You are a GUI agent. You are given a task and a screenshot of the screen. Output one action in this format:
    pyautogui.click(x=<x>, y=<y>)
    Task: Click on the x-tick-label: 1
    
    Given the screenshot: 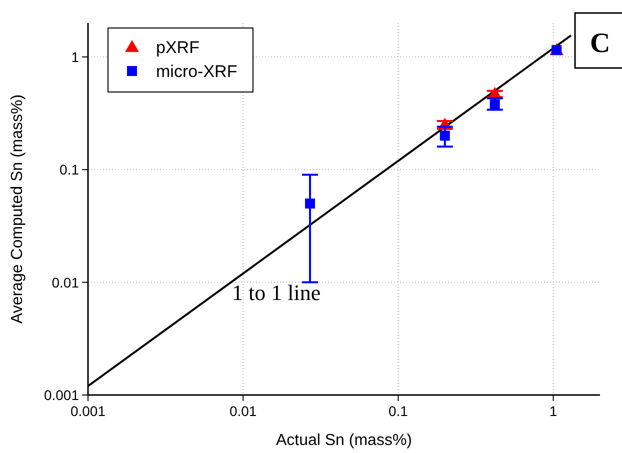 What is the action you would take?
    pyautogui.click(x=553, y=411)
    